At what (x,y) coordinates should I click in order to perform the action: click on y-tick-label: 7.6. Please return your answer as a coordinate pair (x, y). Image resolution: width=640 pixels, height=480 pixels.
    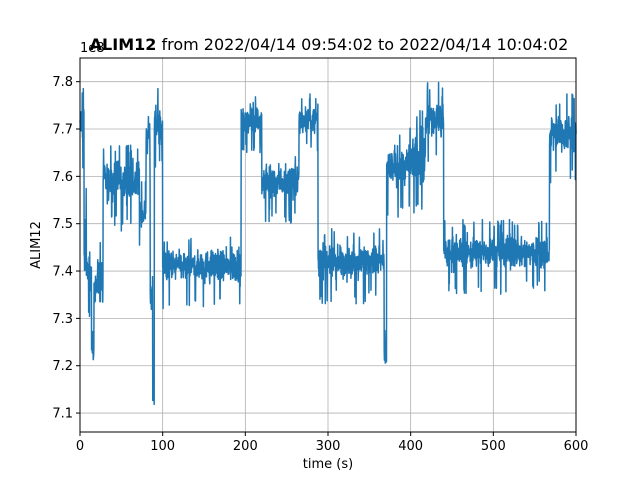
    Looking at the image, I should click on (62, 177).